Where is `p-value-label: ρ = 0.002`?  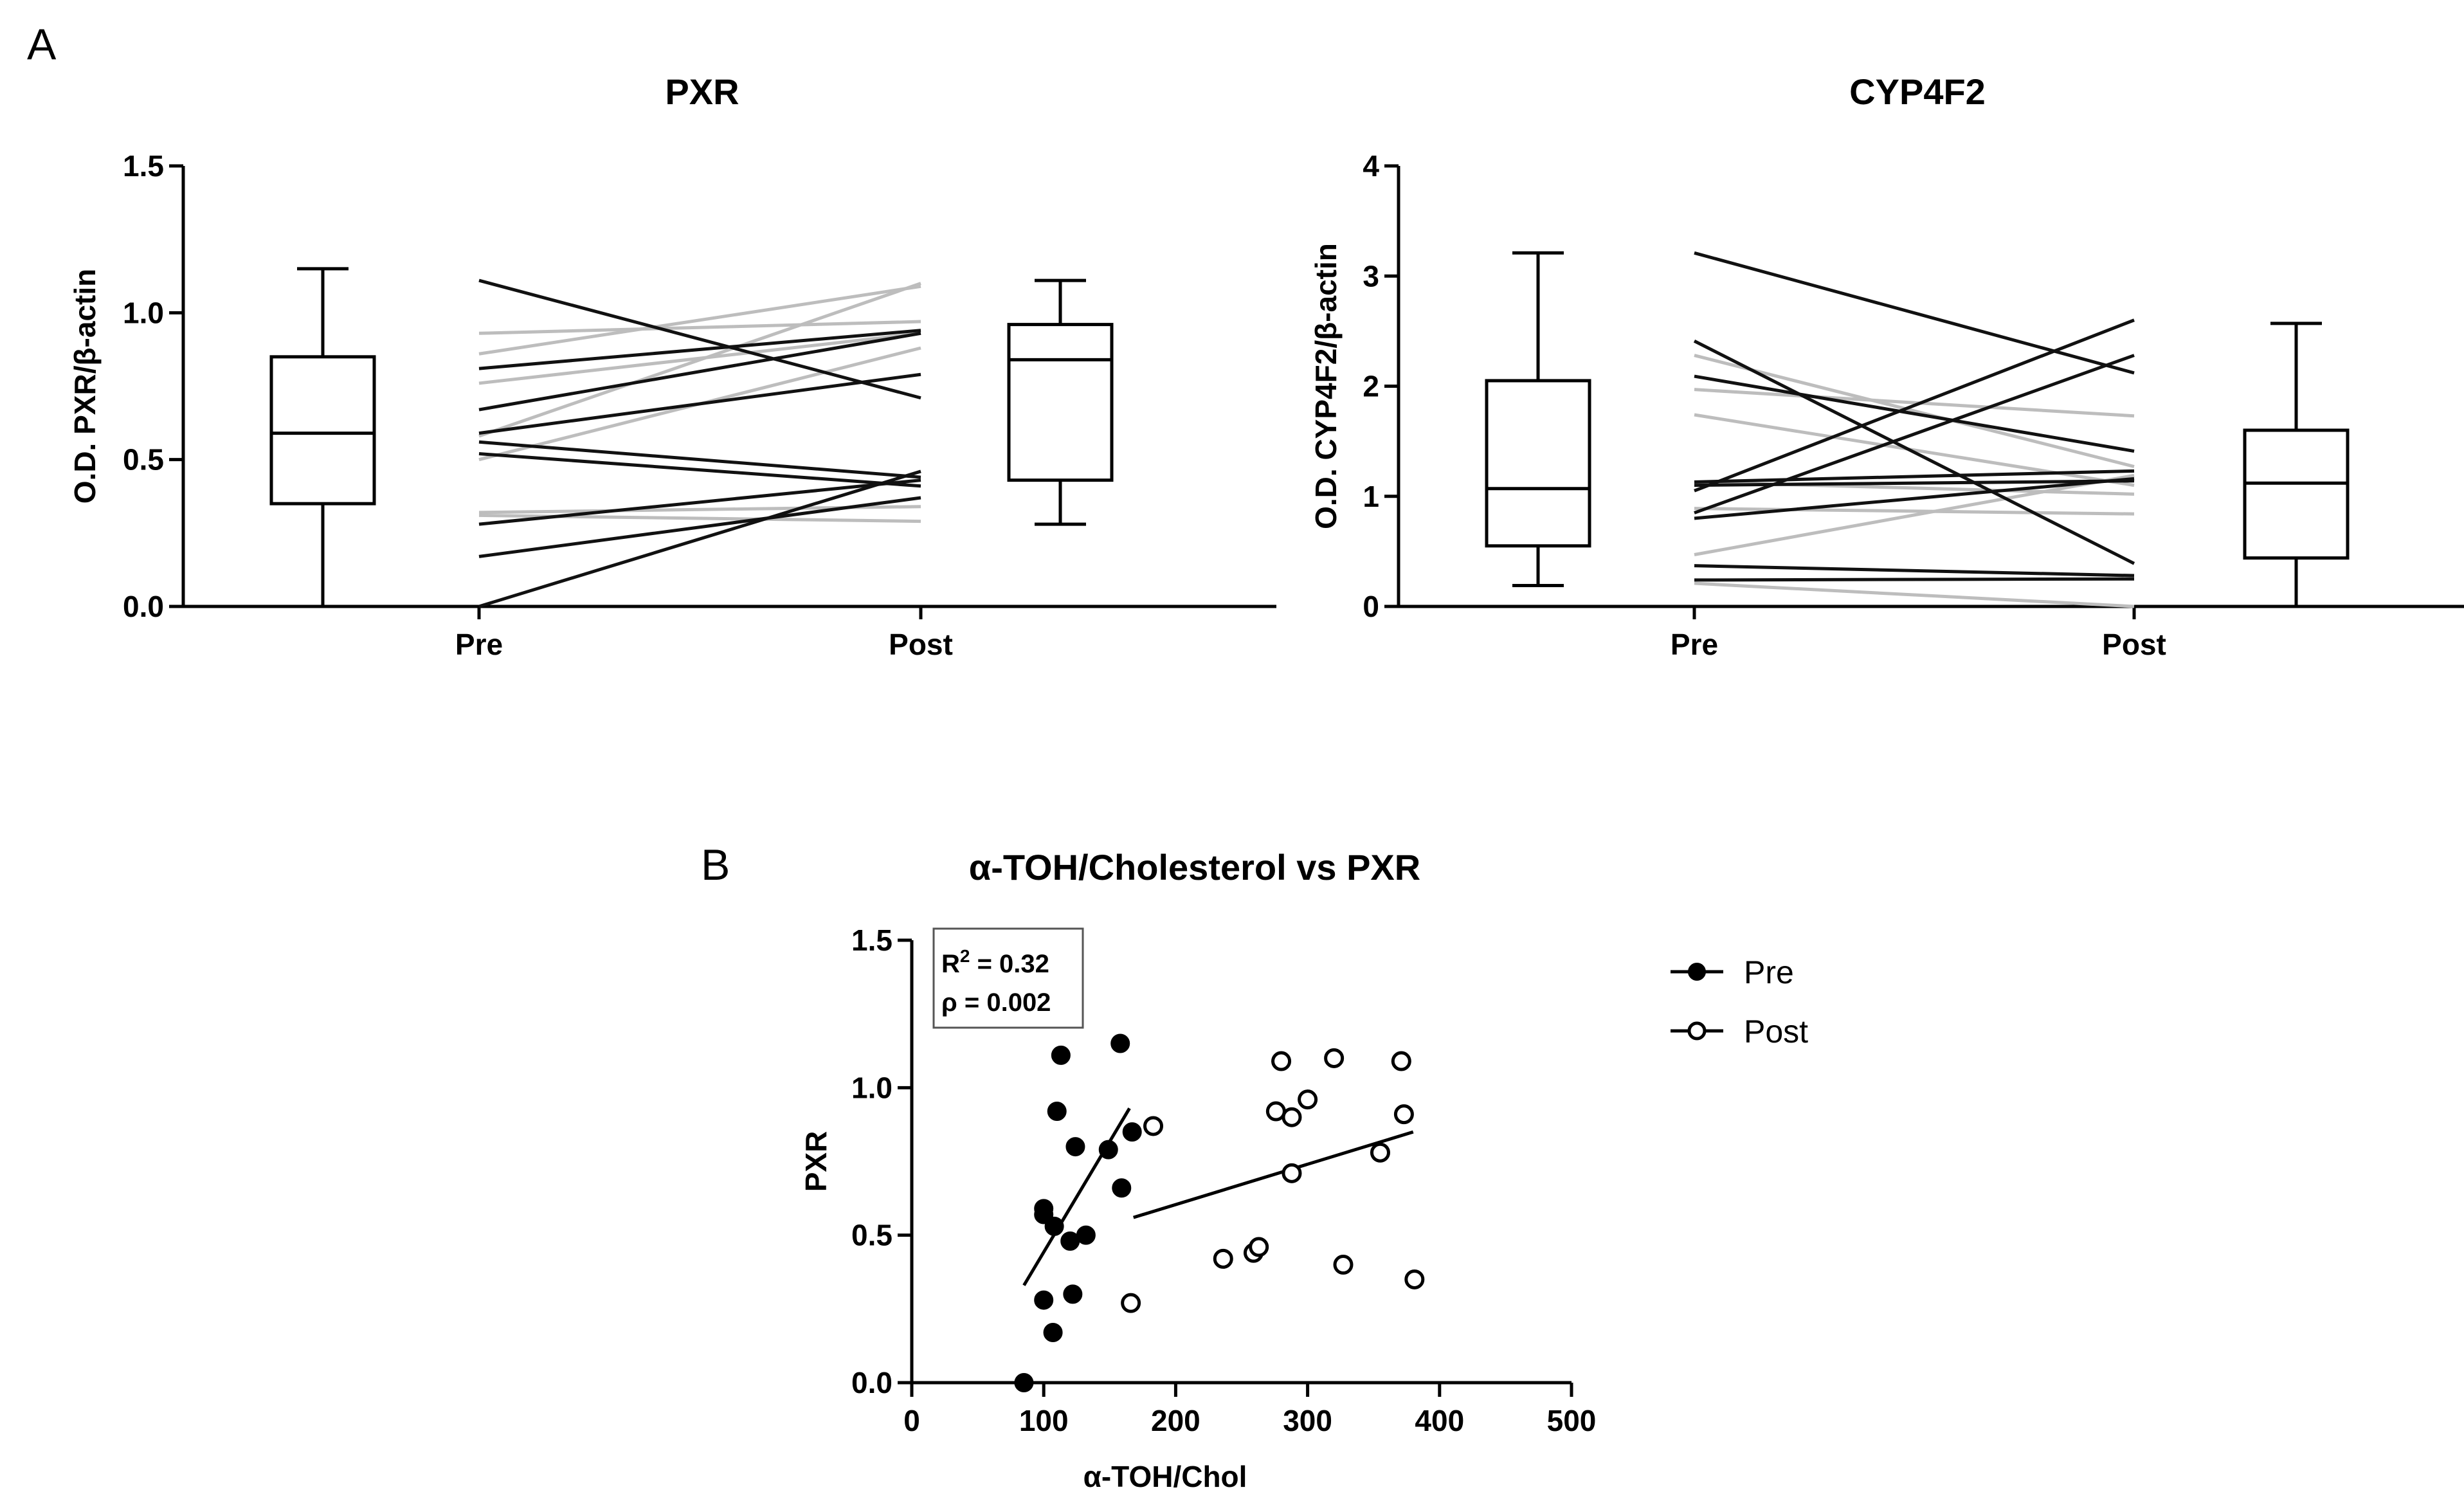
p-value-label: ρ = 0.002 is located at coordinates (996, 1002).